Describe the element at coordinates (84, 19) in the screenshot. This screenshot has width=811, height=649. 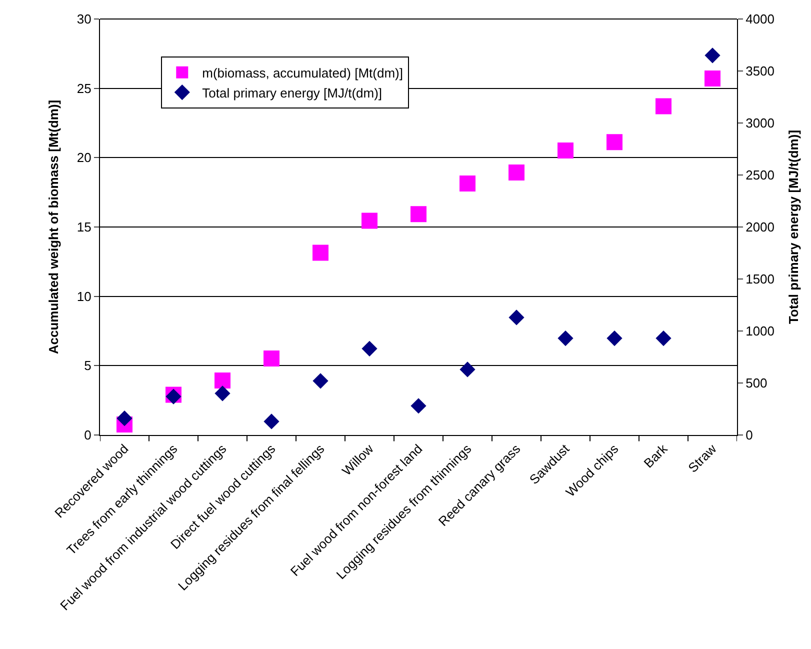
I see `y-tick-label: 30` at that location.